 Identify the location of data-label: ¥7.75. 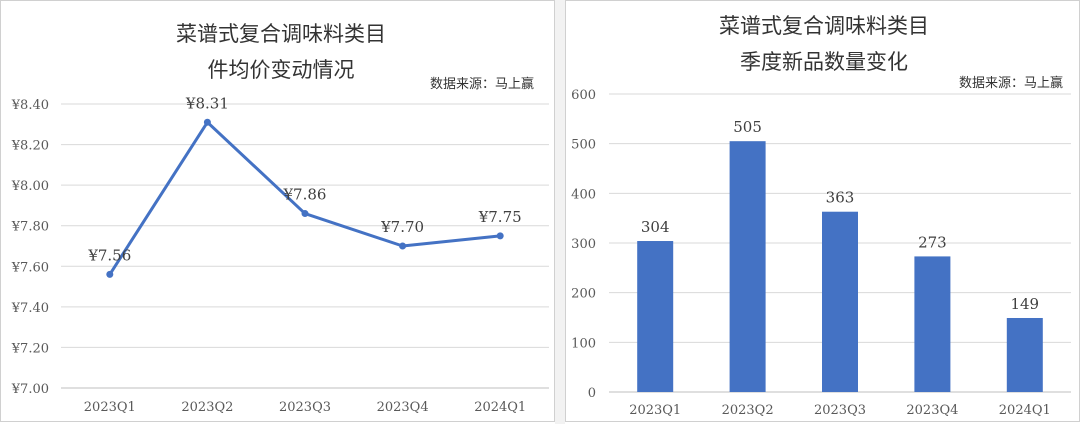
(500, 217).